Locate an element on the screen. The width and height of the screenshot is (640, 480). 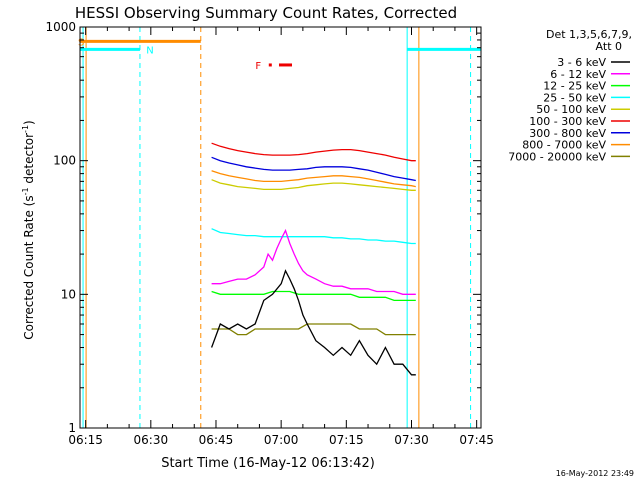
legend-label-6: 300 - 800 keV is located at coordinates (567, 133).